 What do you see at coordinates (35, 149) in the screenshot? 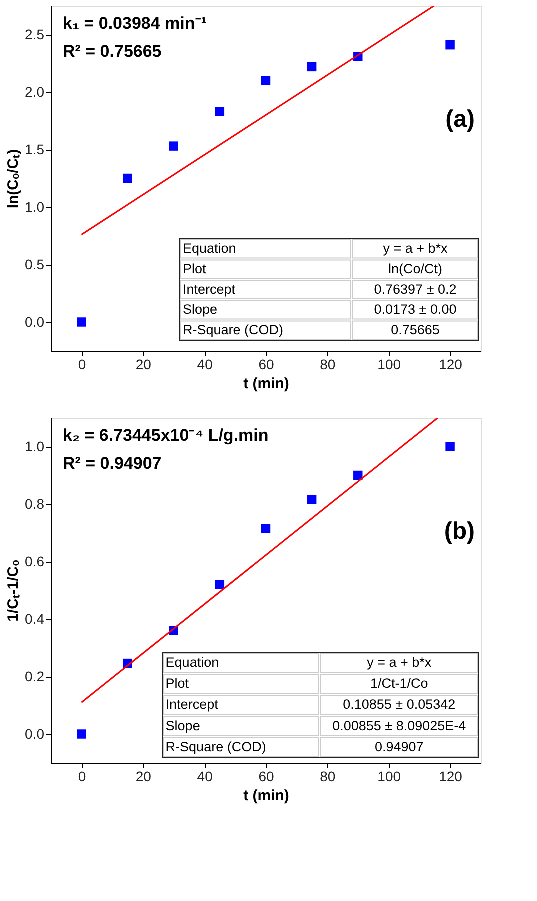
I see `y-tick-label: 1.5` at bounding box center [35, 149].